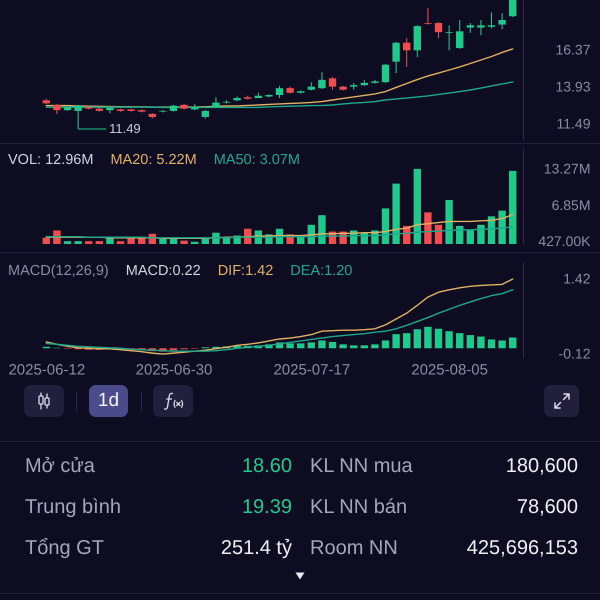 The height and width of the screenshot is (600, 600). I want to click on y-tick-label: 13.93, so click(573, 86).